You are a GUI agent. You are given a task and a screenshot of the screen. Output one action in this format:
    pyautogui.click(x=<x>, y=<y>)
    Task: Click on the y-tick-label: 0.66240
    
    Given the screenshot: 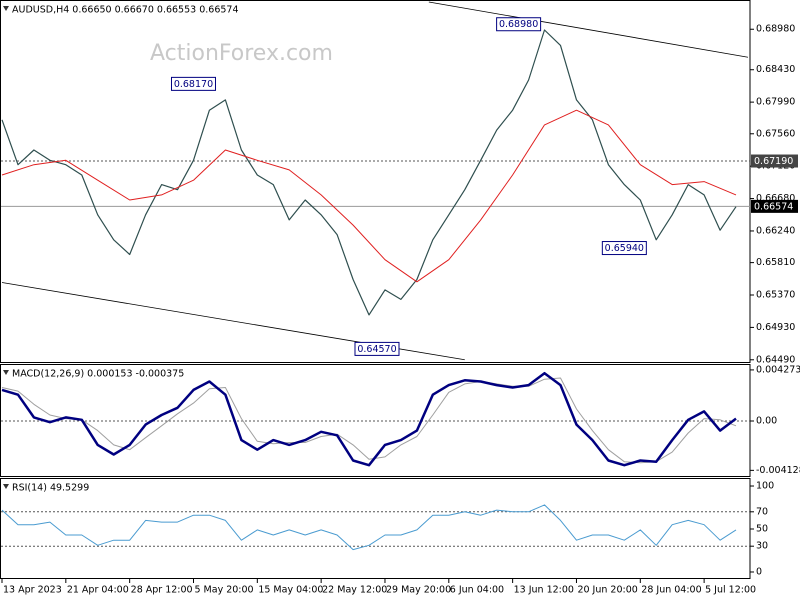 What is the action you would take?
    pyautogui.click(x=775, y=230)
    